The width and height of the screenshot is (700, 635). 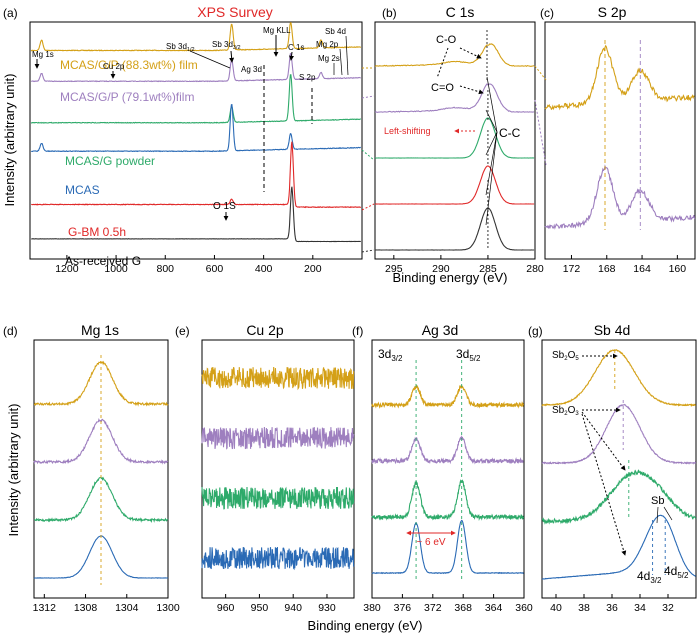 I want to click on ann-4d32: 4d3/2, so click(x=649, y=577).